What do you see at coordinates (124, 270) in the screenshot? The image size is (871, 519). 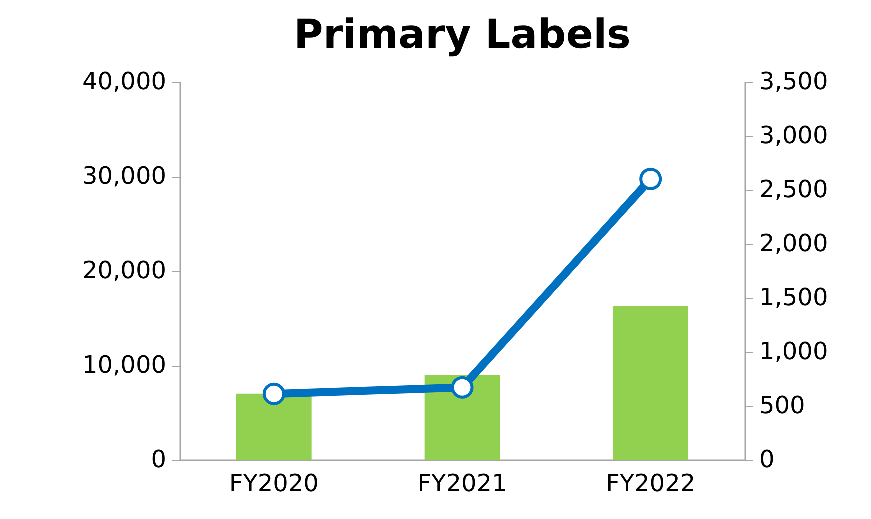 I see `y-tick-label: 20,000` at bounding box center [124, 270].